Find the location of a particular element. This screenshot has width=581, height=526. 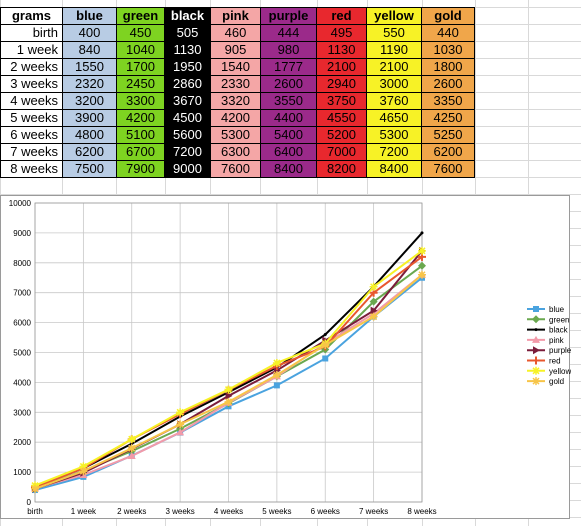

x-tick-label: 7 weeks is located at coordinates (373, 511).